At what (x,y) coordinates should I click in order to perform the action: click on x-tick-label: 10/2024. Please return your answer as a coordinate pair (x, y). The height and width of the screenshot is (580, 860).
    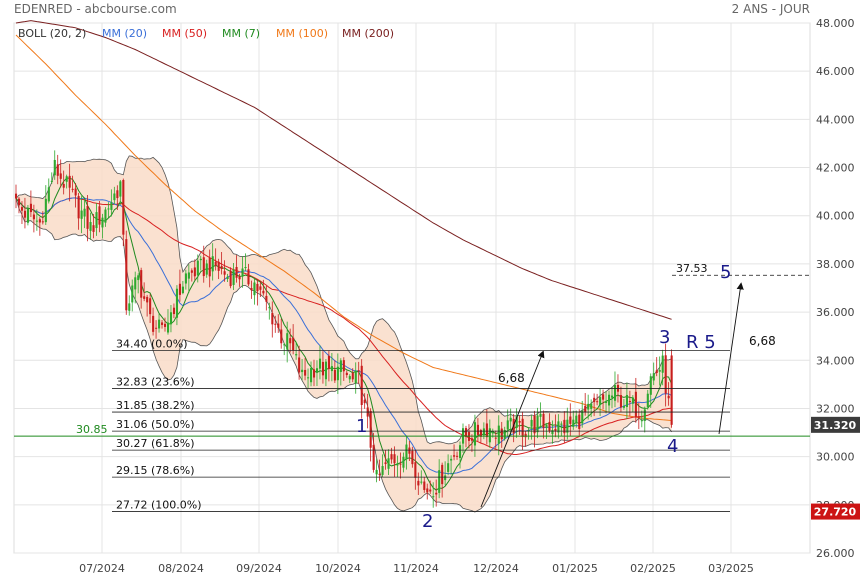
    Looking at the image, I should click on (338, 568).